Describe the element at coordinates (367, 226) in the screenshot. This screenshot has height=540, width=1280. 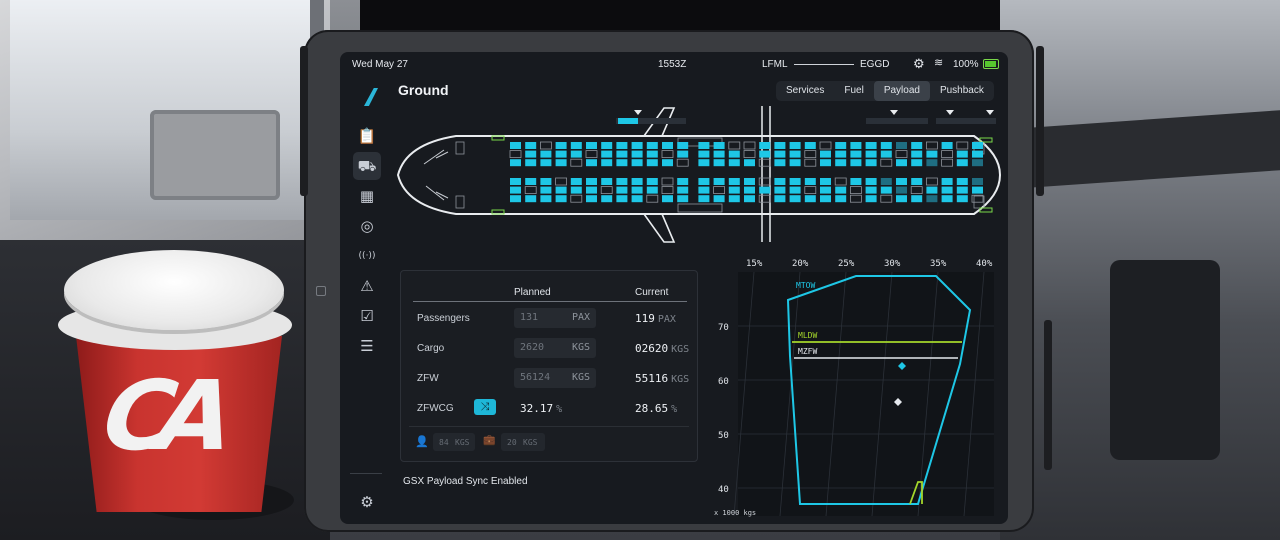
I see `compass-icon: ◎` at that location.